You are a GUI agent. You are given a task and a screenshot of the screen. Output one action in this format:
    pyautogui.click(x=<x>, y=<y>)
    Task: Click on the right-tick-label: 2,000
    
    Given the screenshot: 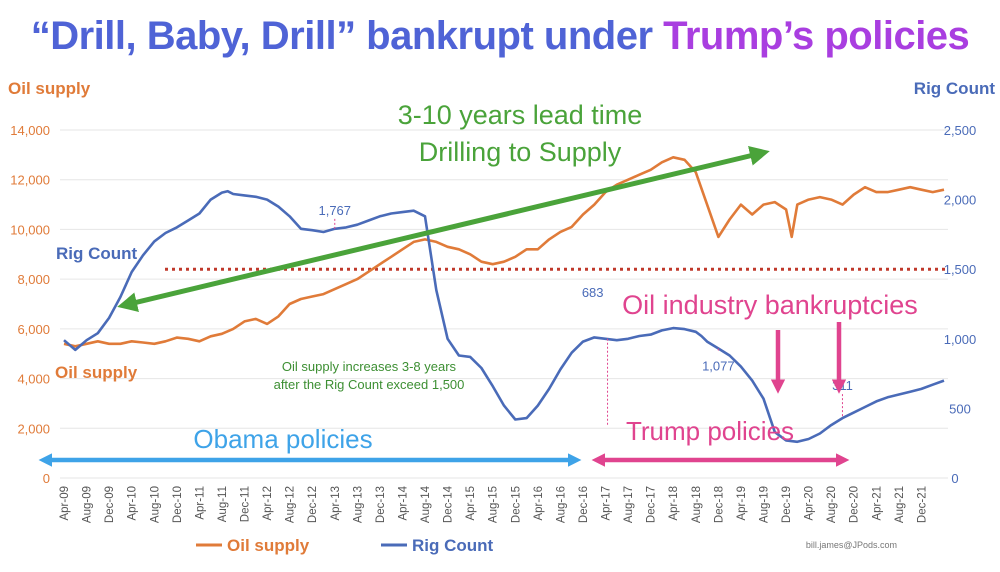 What is the action you would take?
    pyautogui.click(x=960, y=200)
    